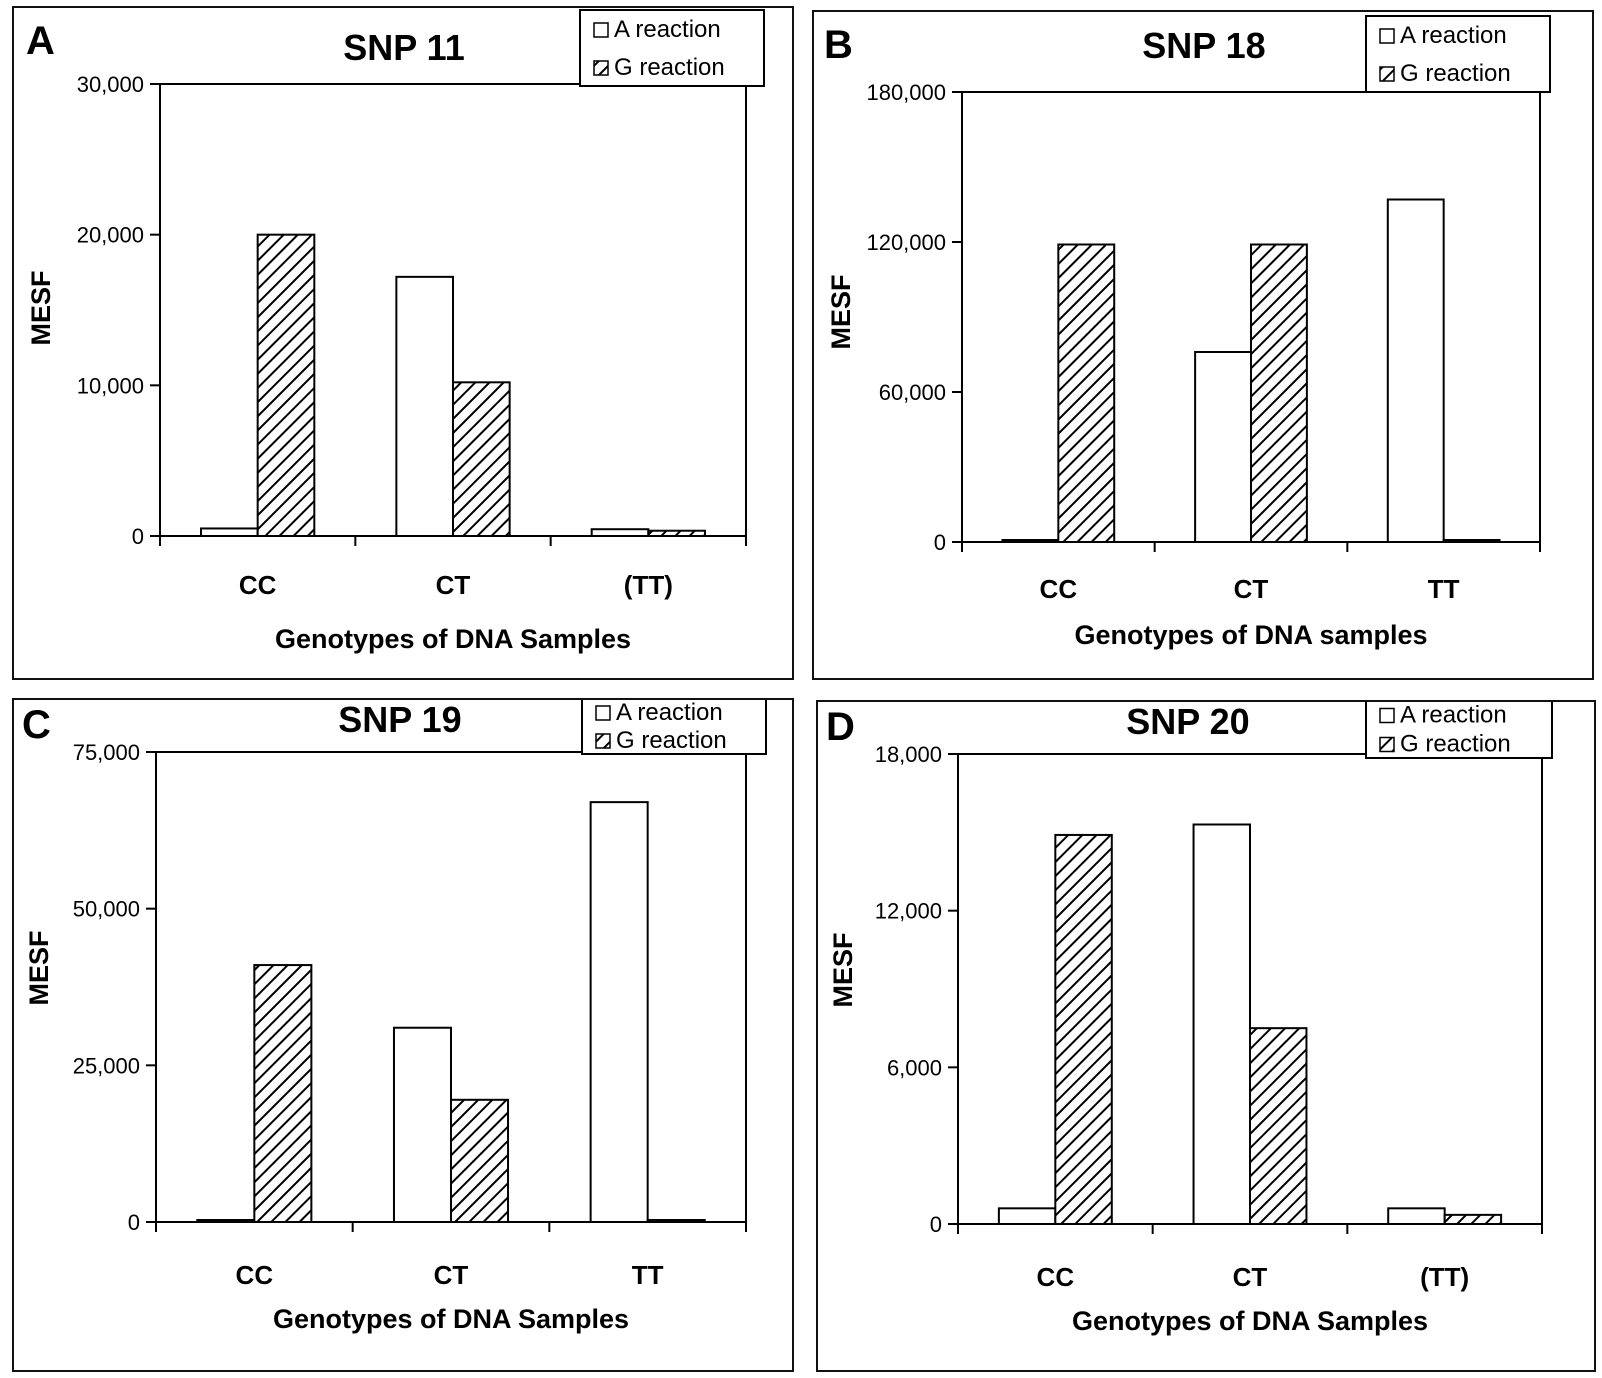 This screenshot has height=1378, width=1602. Describe the element at coordinates (914, 1067) in the screenshot. I see `y-tick-label: 6,000` at that location.